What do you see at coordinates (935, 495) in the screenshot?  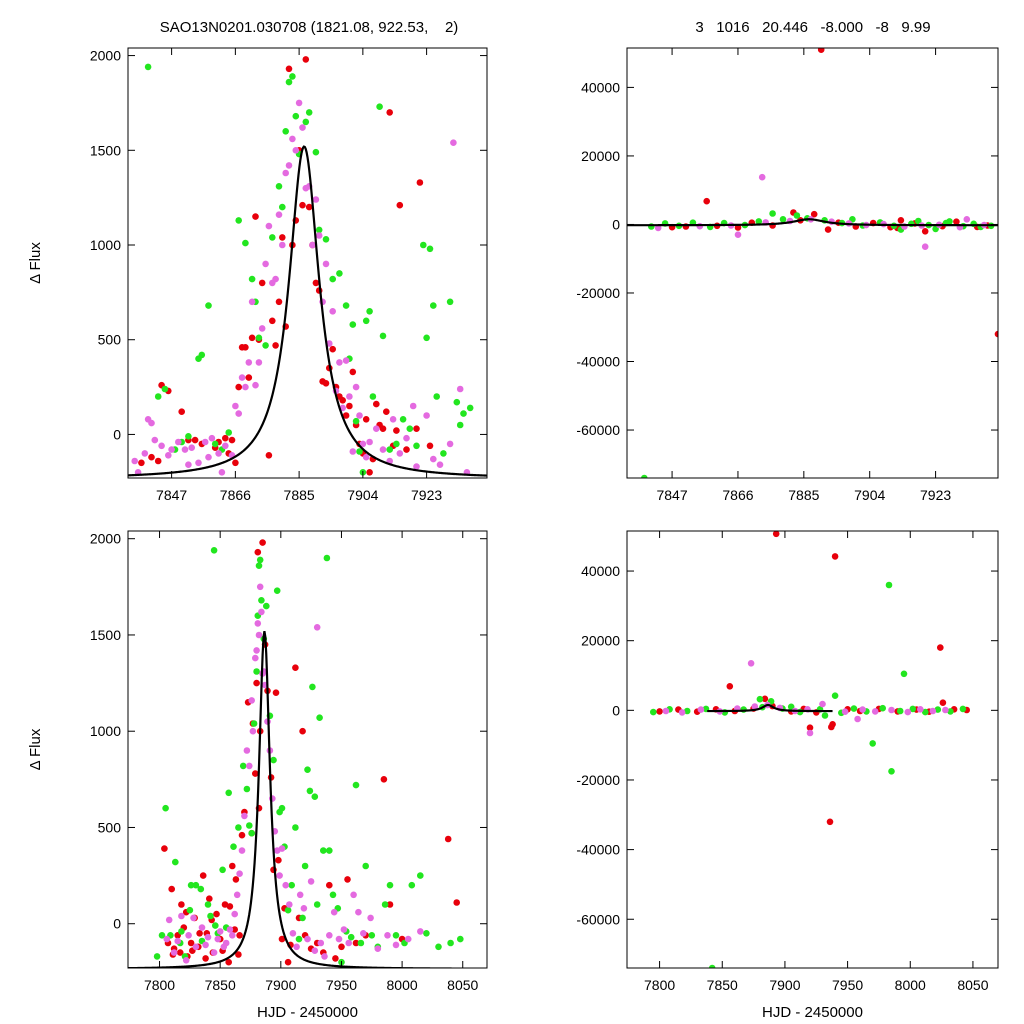 I see `x-tick-label: 7923` at bounding box center [935, 495].